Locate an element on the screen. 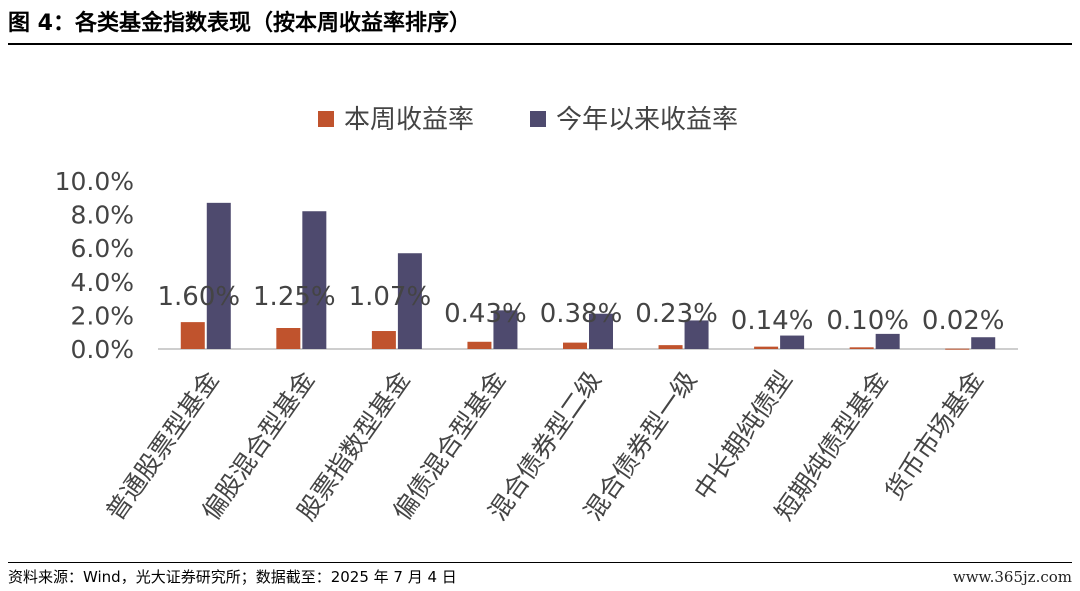  data-label: 0.10% is located at coordinates (867, 321).